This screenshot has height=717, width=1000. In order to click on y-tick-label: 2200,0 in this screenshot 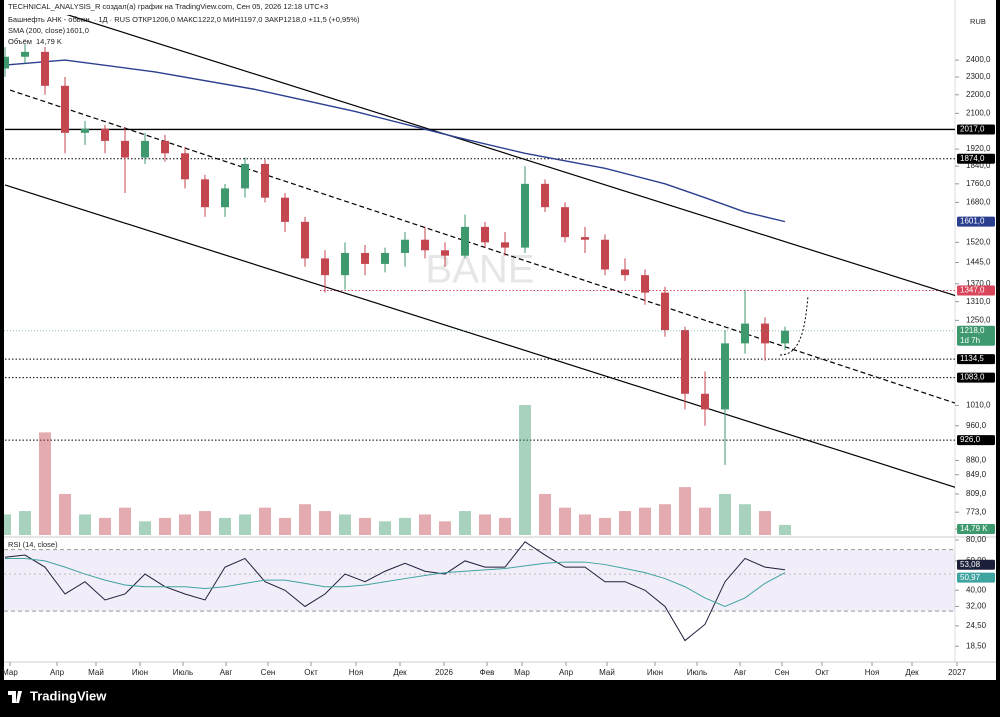, I will do `click(978, 94)`.